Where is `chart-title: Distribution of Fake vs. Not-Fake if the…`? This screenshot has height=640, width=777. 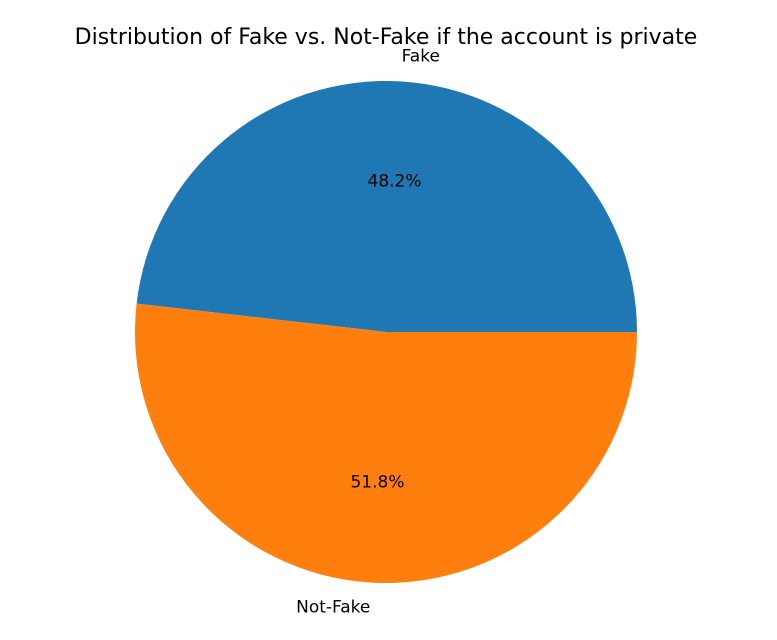 chart-title: Distribution of Fake vs. Not-Fake if the… is located at coordinates (386, 37).